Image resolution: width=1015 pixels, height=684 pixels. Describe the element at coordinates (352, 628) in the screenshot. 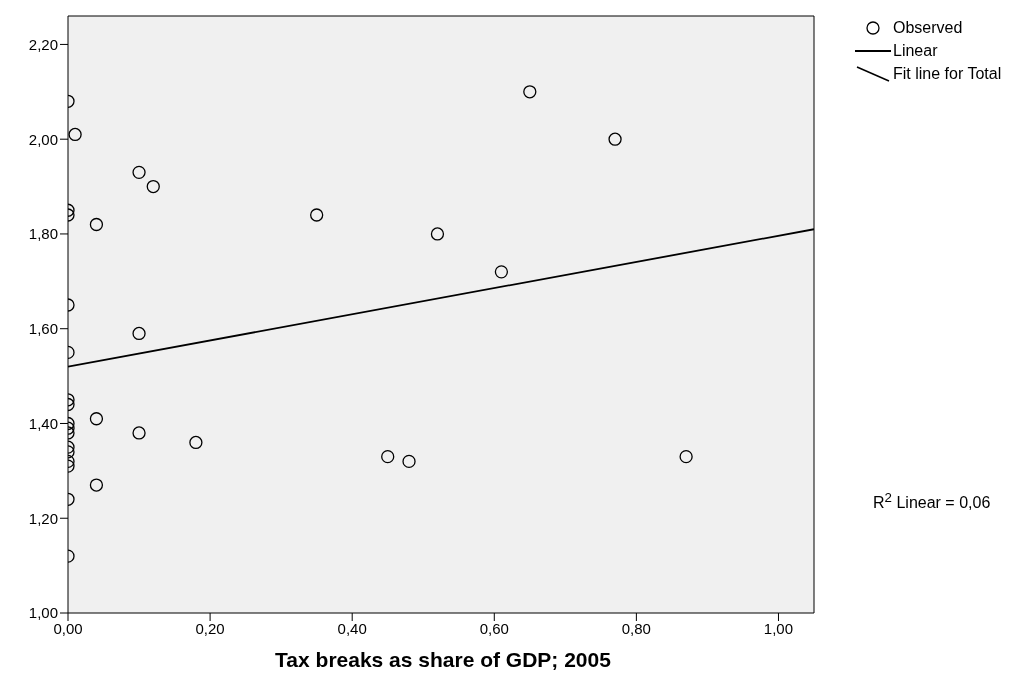

I see `x-tick-label: 0,40` at that location.